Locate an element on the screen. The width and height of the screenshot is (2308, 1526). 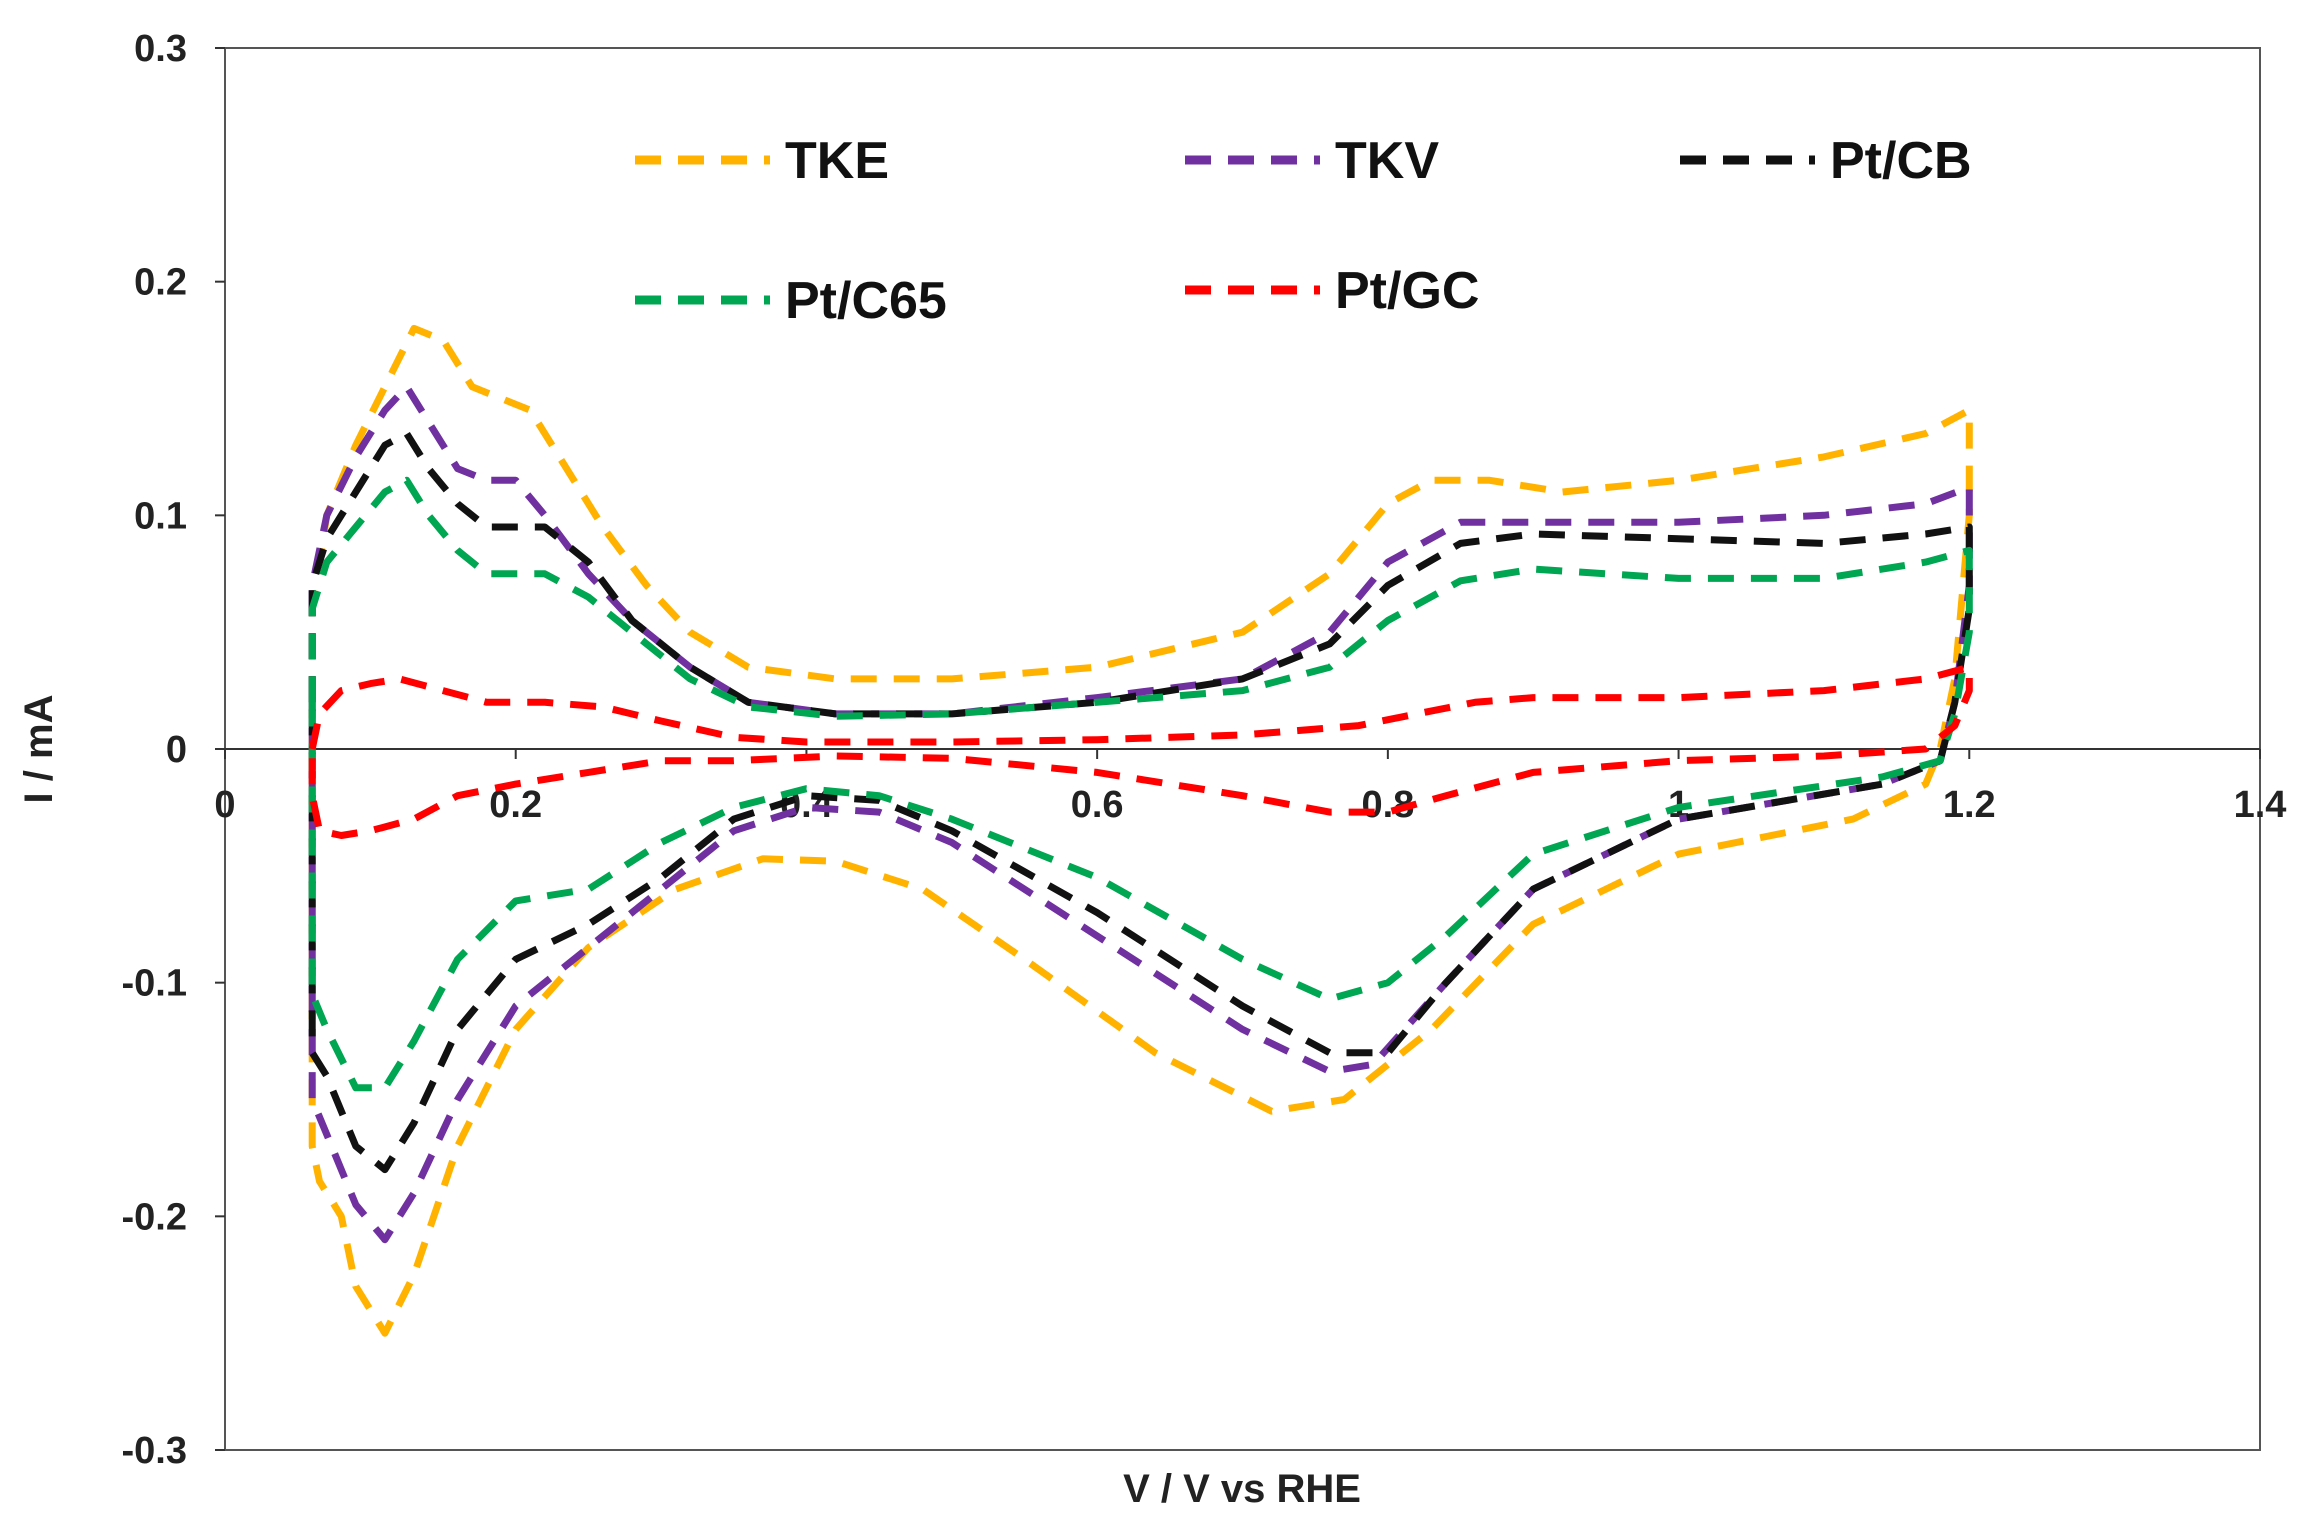
series-line-pt-gc is located at coordinates (1140, 751).